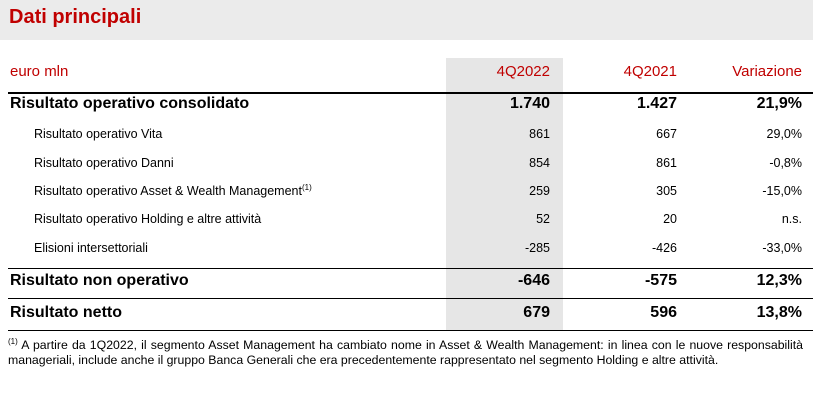  I want to click on table-cell-4q2021: 305, so click(666, 191).